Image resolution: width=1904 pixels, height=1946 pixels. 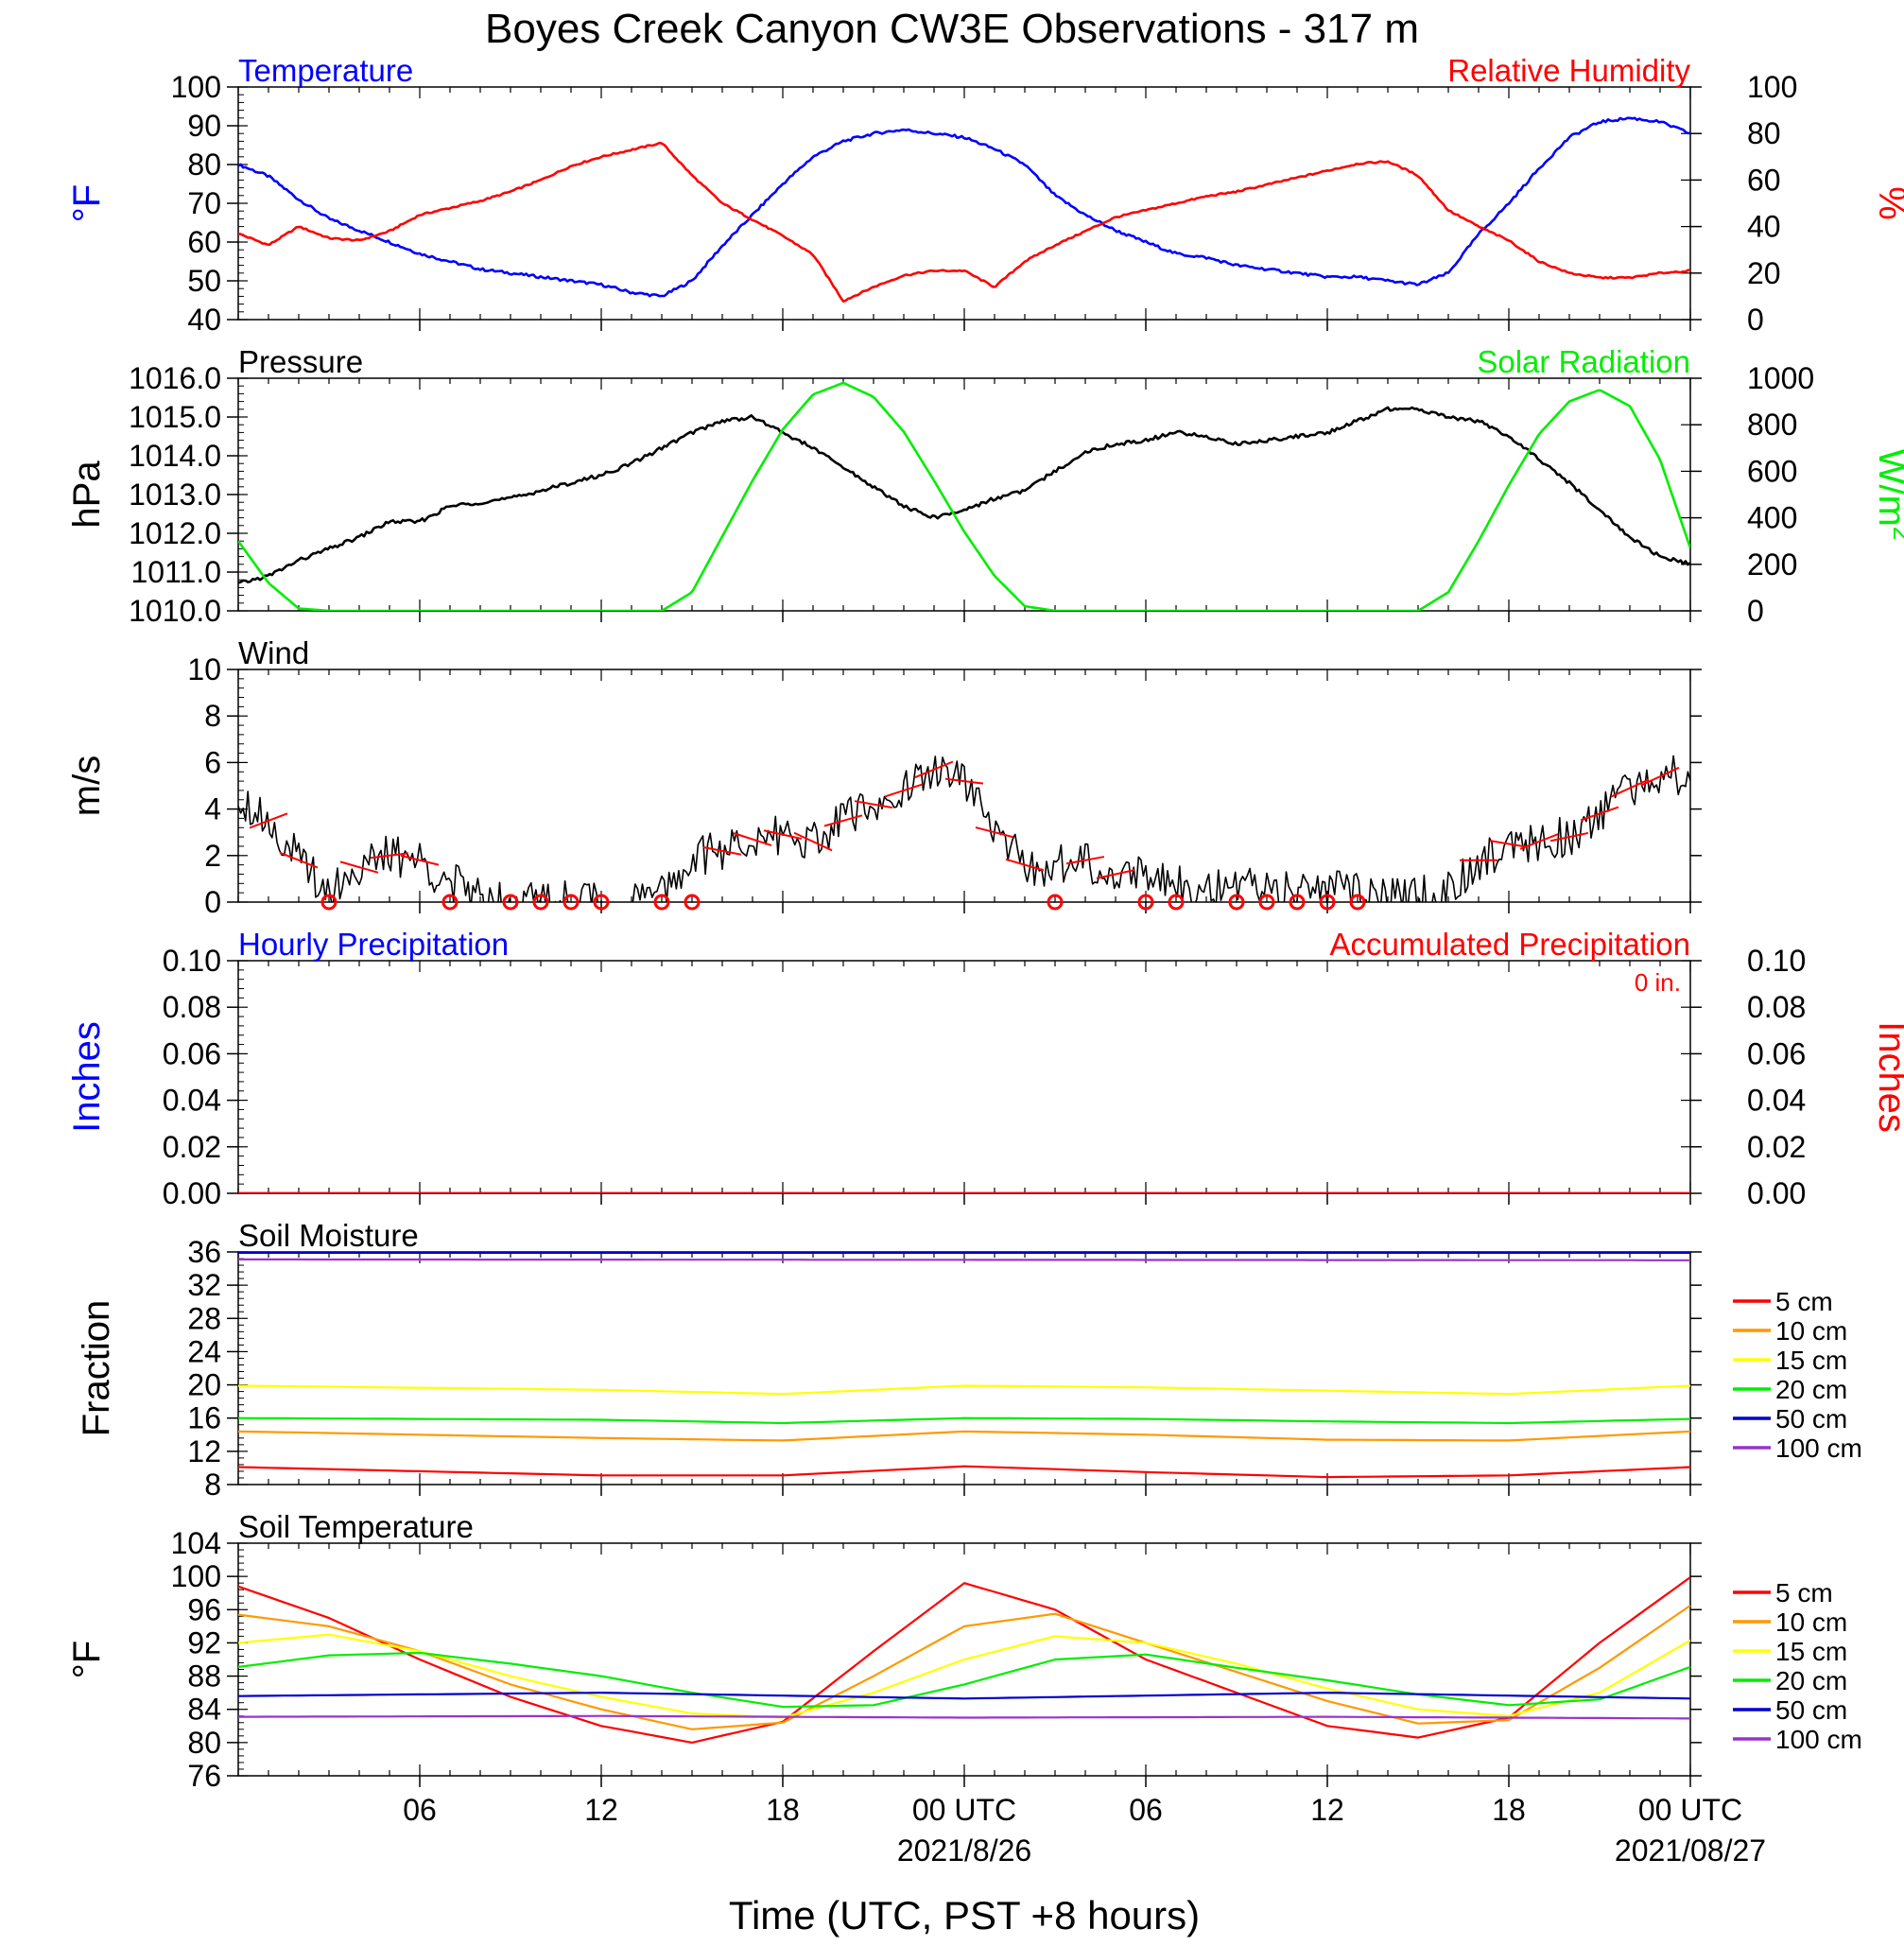 What do you see at coordinates (213, 809) in the screenshot?
I see `y-tick-label-left: 4` at bounding box center [213, 809].